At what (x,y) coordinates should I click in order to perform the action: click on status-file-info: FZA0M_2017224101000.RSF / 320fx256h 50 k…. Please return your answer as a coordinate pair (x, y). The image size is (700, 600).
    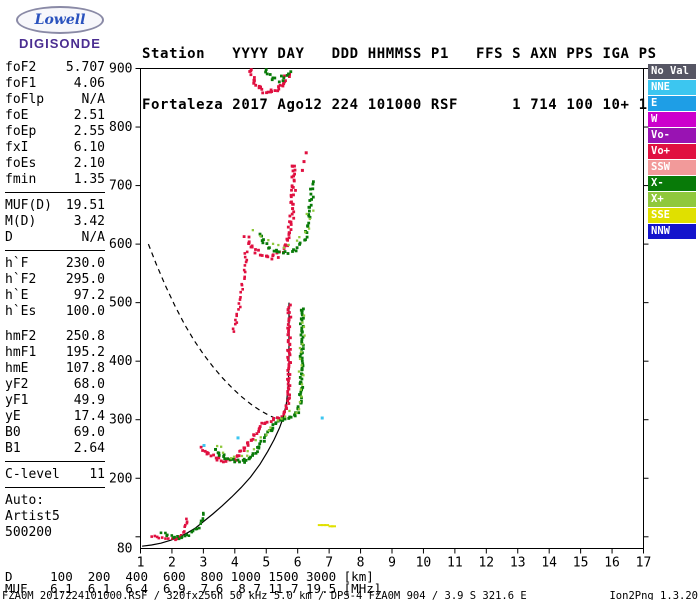
    Looking at the image, I should click on (264, 595).